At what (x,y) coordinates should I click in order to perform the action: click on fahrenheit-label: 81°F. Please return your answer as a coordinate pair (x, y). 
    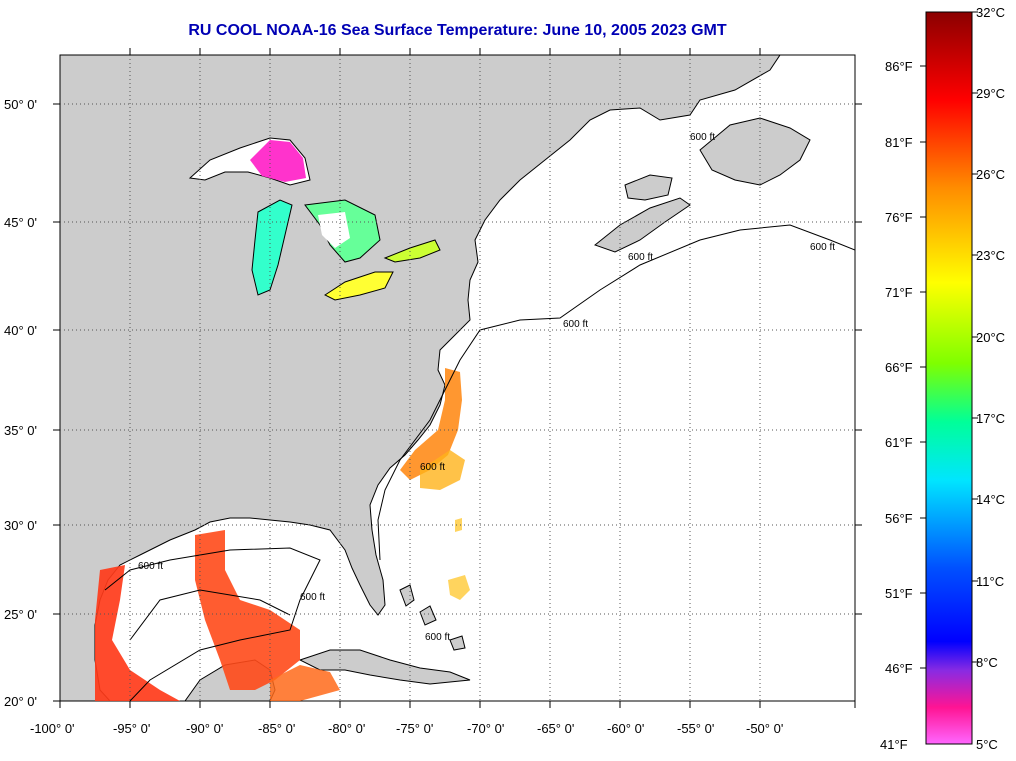
    Looking at the image, I should click on (899, 142).